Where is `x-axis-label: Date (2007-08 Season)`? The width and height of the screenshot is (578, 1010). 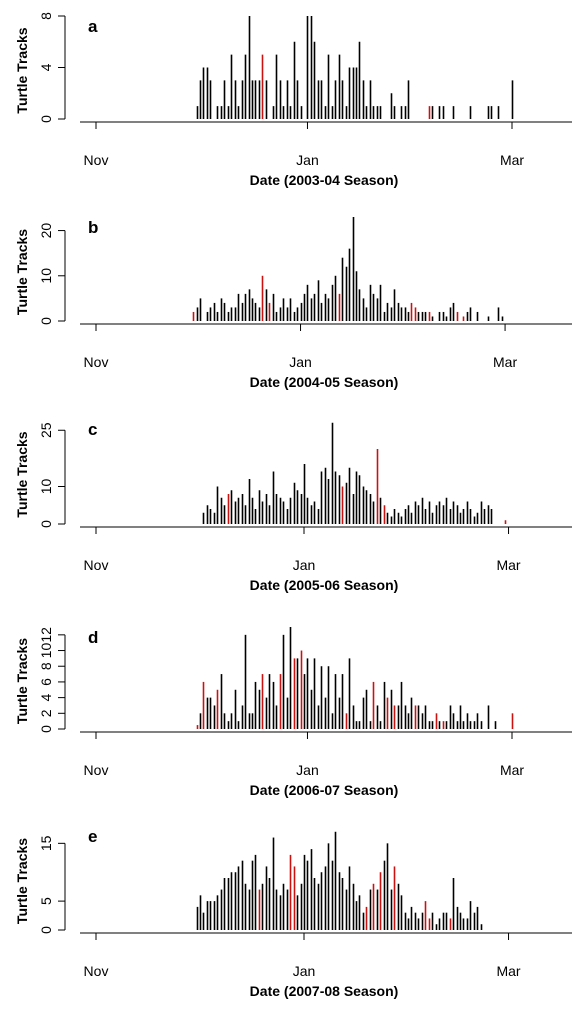 x-axis-label: Date (2007-08 Season) is located at coordinates (324, 991).